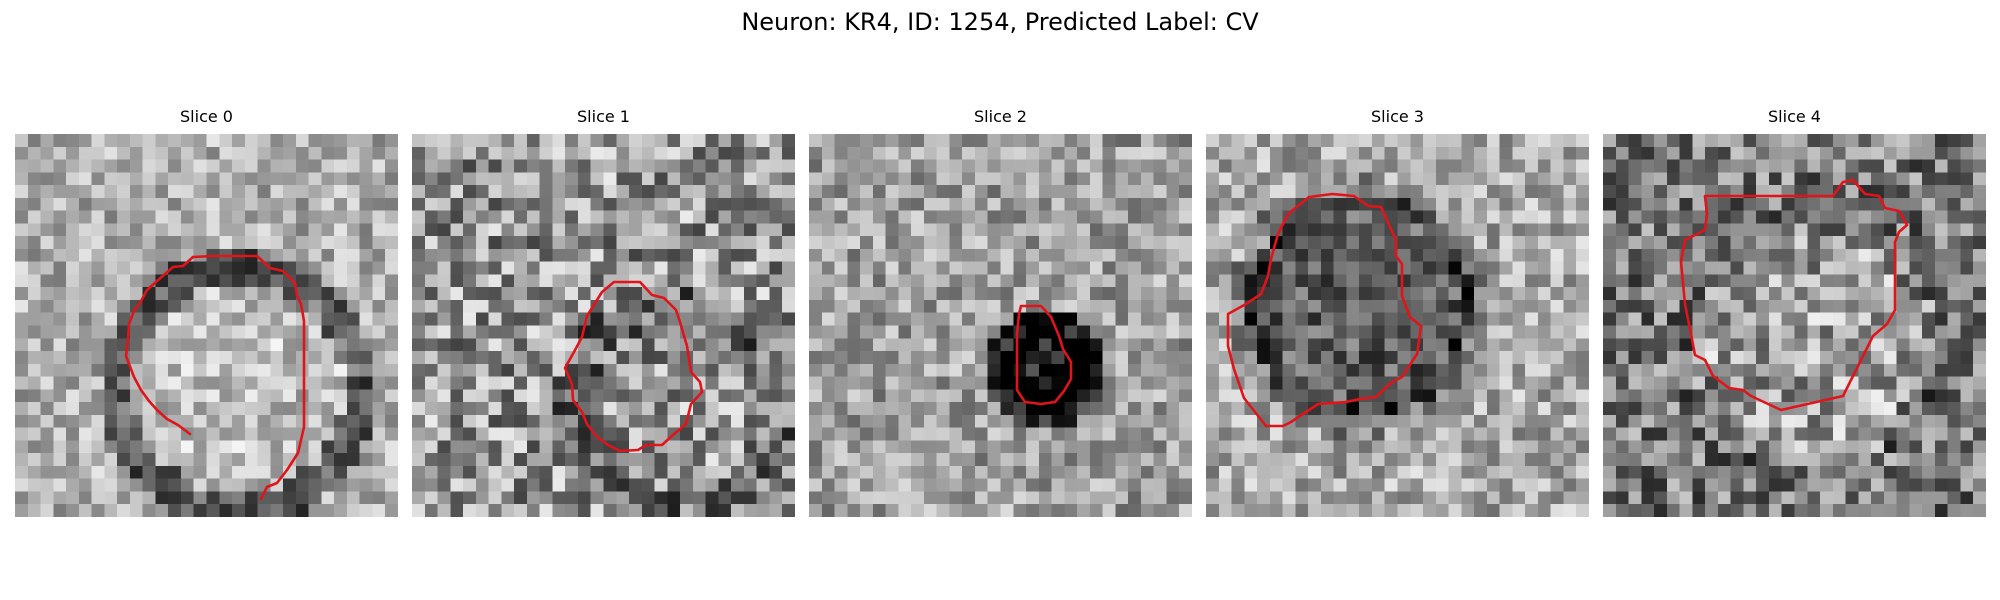  I want to click on slice-title: Slice 2, so click(1000, 116).